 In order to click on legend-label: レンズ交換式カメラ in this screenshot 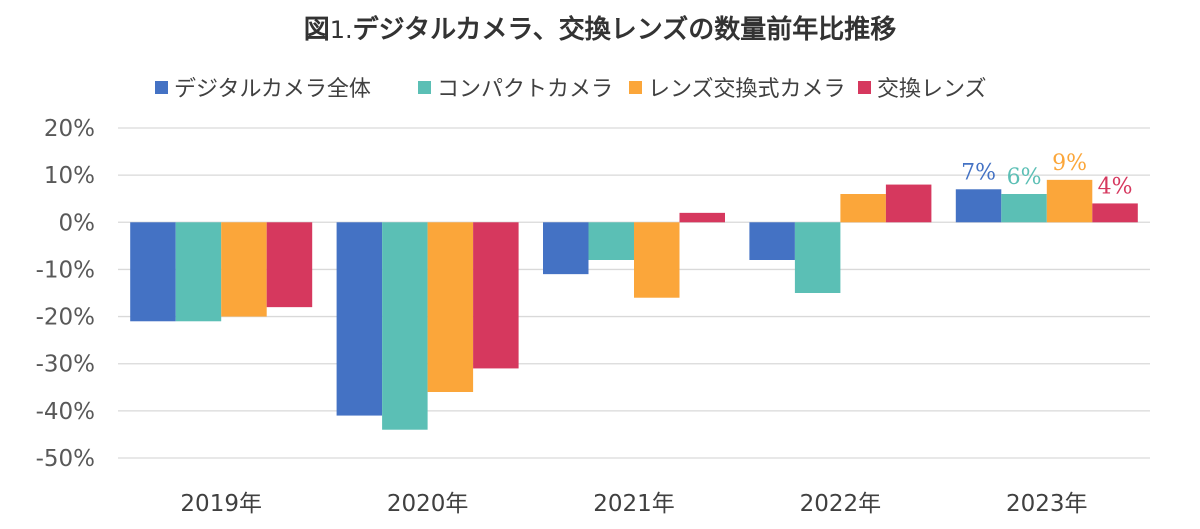, I will do `click(747, 89)`.